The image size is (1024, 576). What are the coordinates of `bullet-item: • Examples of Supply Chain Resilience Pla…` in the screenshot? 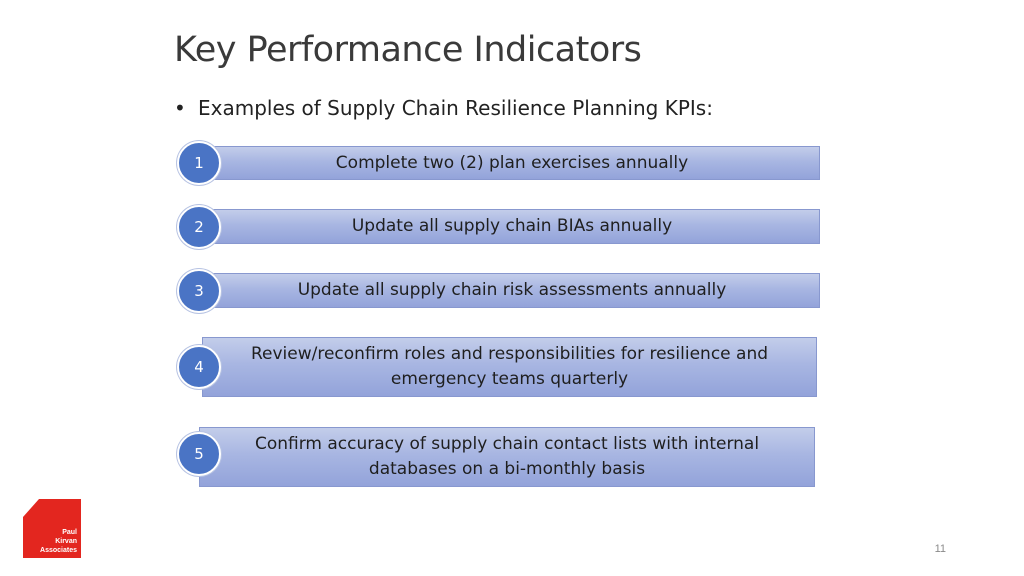 It's located at (443, 108).